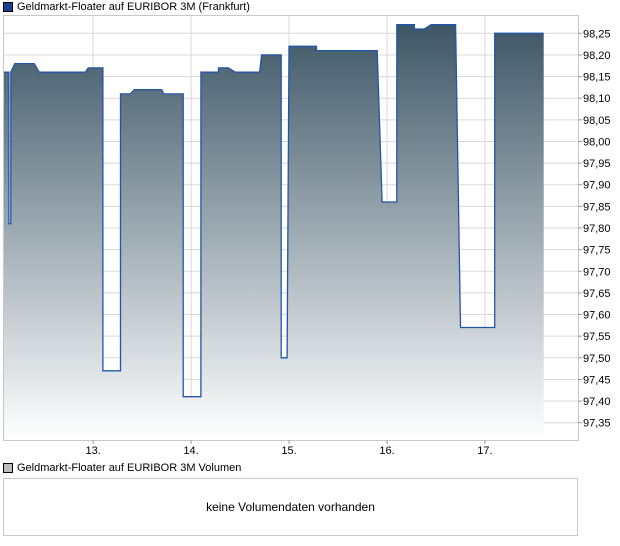 This screenshot has width=620, height=546. What do you see at coordinates (597, 56) in the screenshot?
I see `y-tick-label: 98,20` at bounding box center [597, 56].